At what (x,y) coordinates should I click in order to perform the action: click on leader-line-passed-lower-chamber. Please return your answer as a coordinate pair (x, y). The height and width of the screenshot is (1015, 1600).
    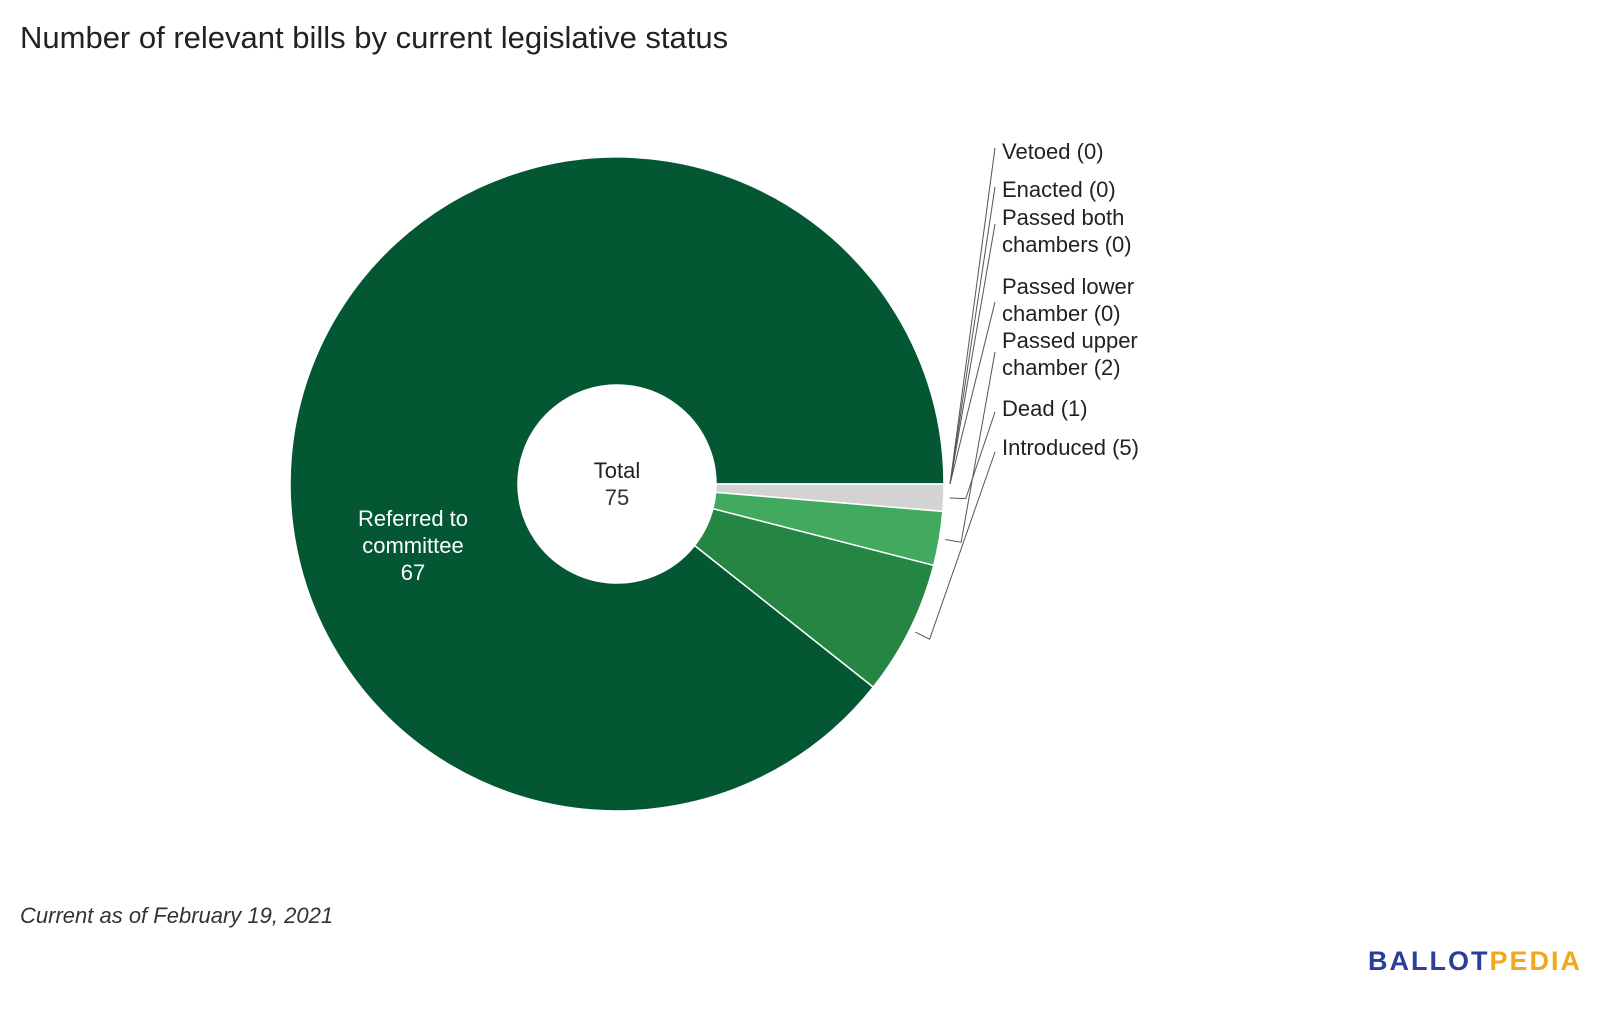
    Looking at the image, I should click on (972, 393).